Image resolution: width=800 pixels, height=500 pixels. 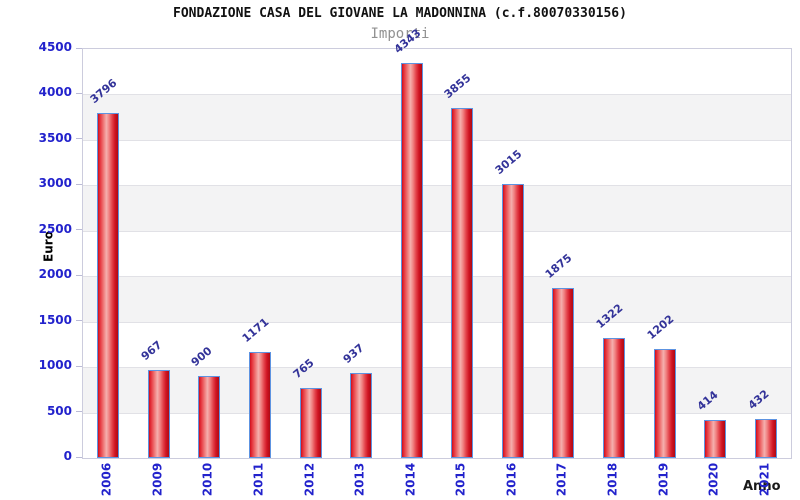 I want to click on bar-2013, so click(x=361, y=415).